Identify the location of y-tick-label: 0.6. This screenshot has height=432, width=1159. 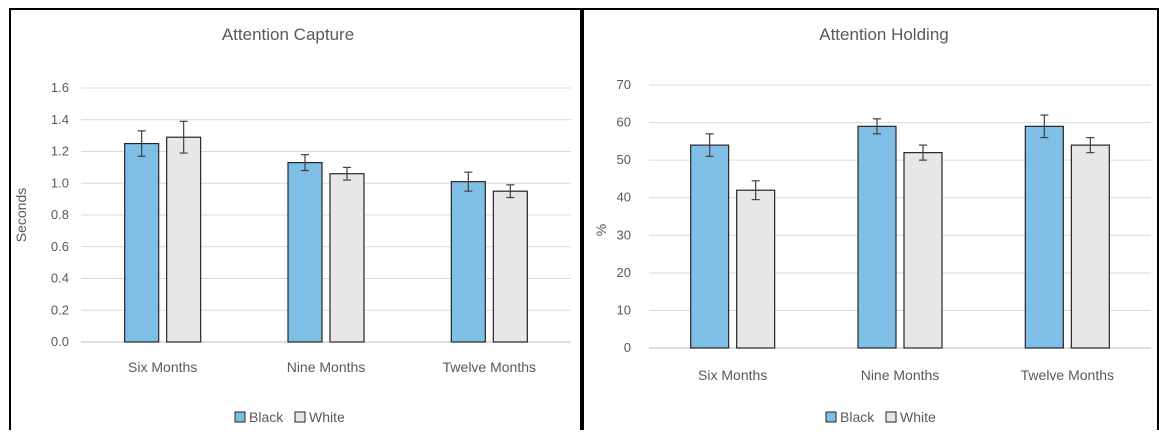
(60, 246).